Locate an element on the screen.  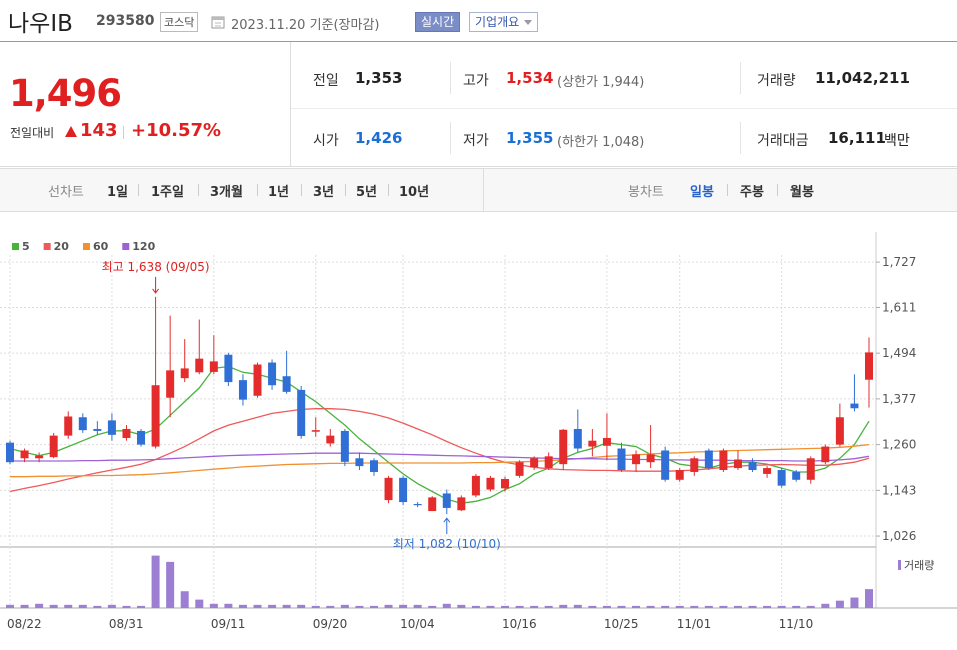
dropdown-arrow is located at coordinates (528, 22).